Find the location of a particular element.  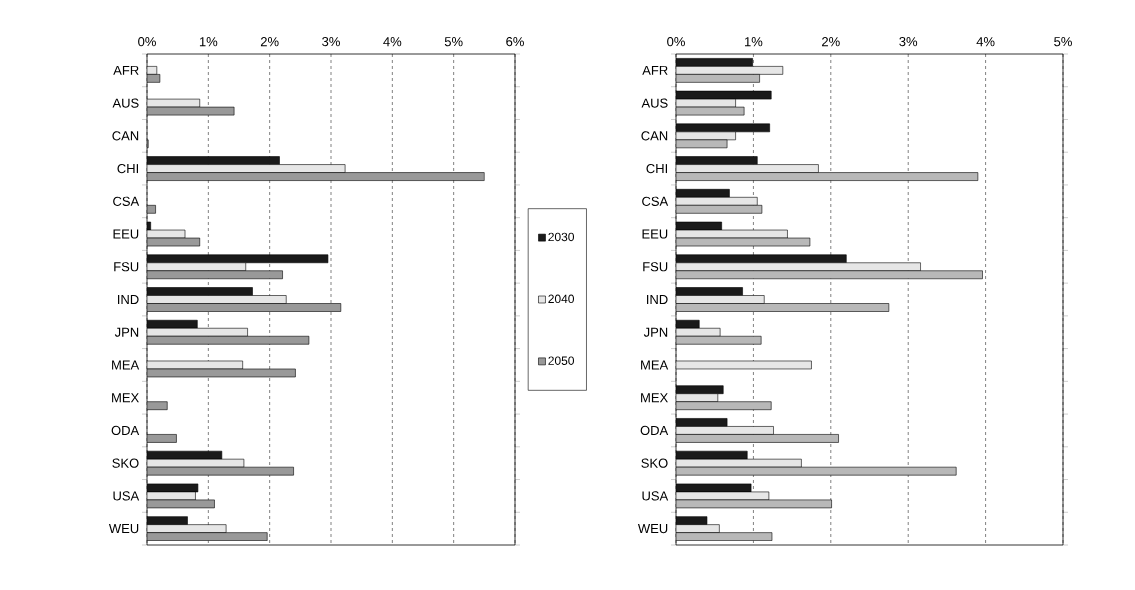

x-tick-label: 6% is located at coordinates (515, 41).